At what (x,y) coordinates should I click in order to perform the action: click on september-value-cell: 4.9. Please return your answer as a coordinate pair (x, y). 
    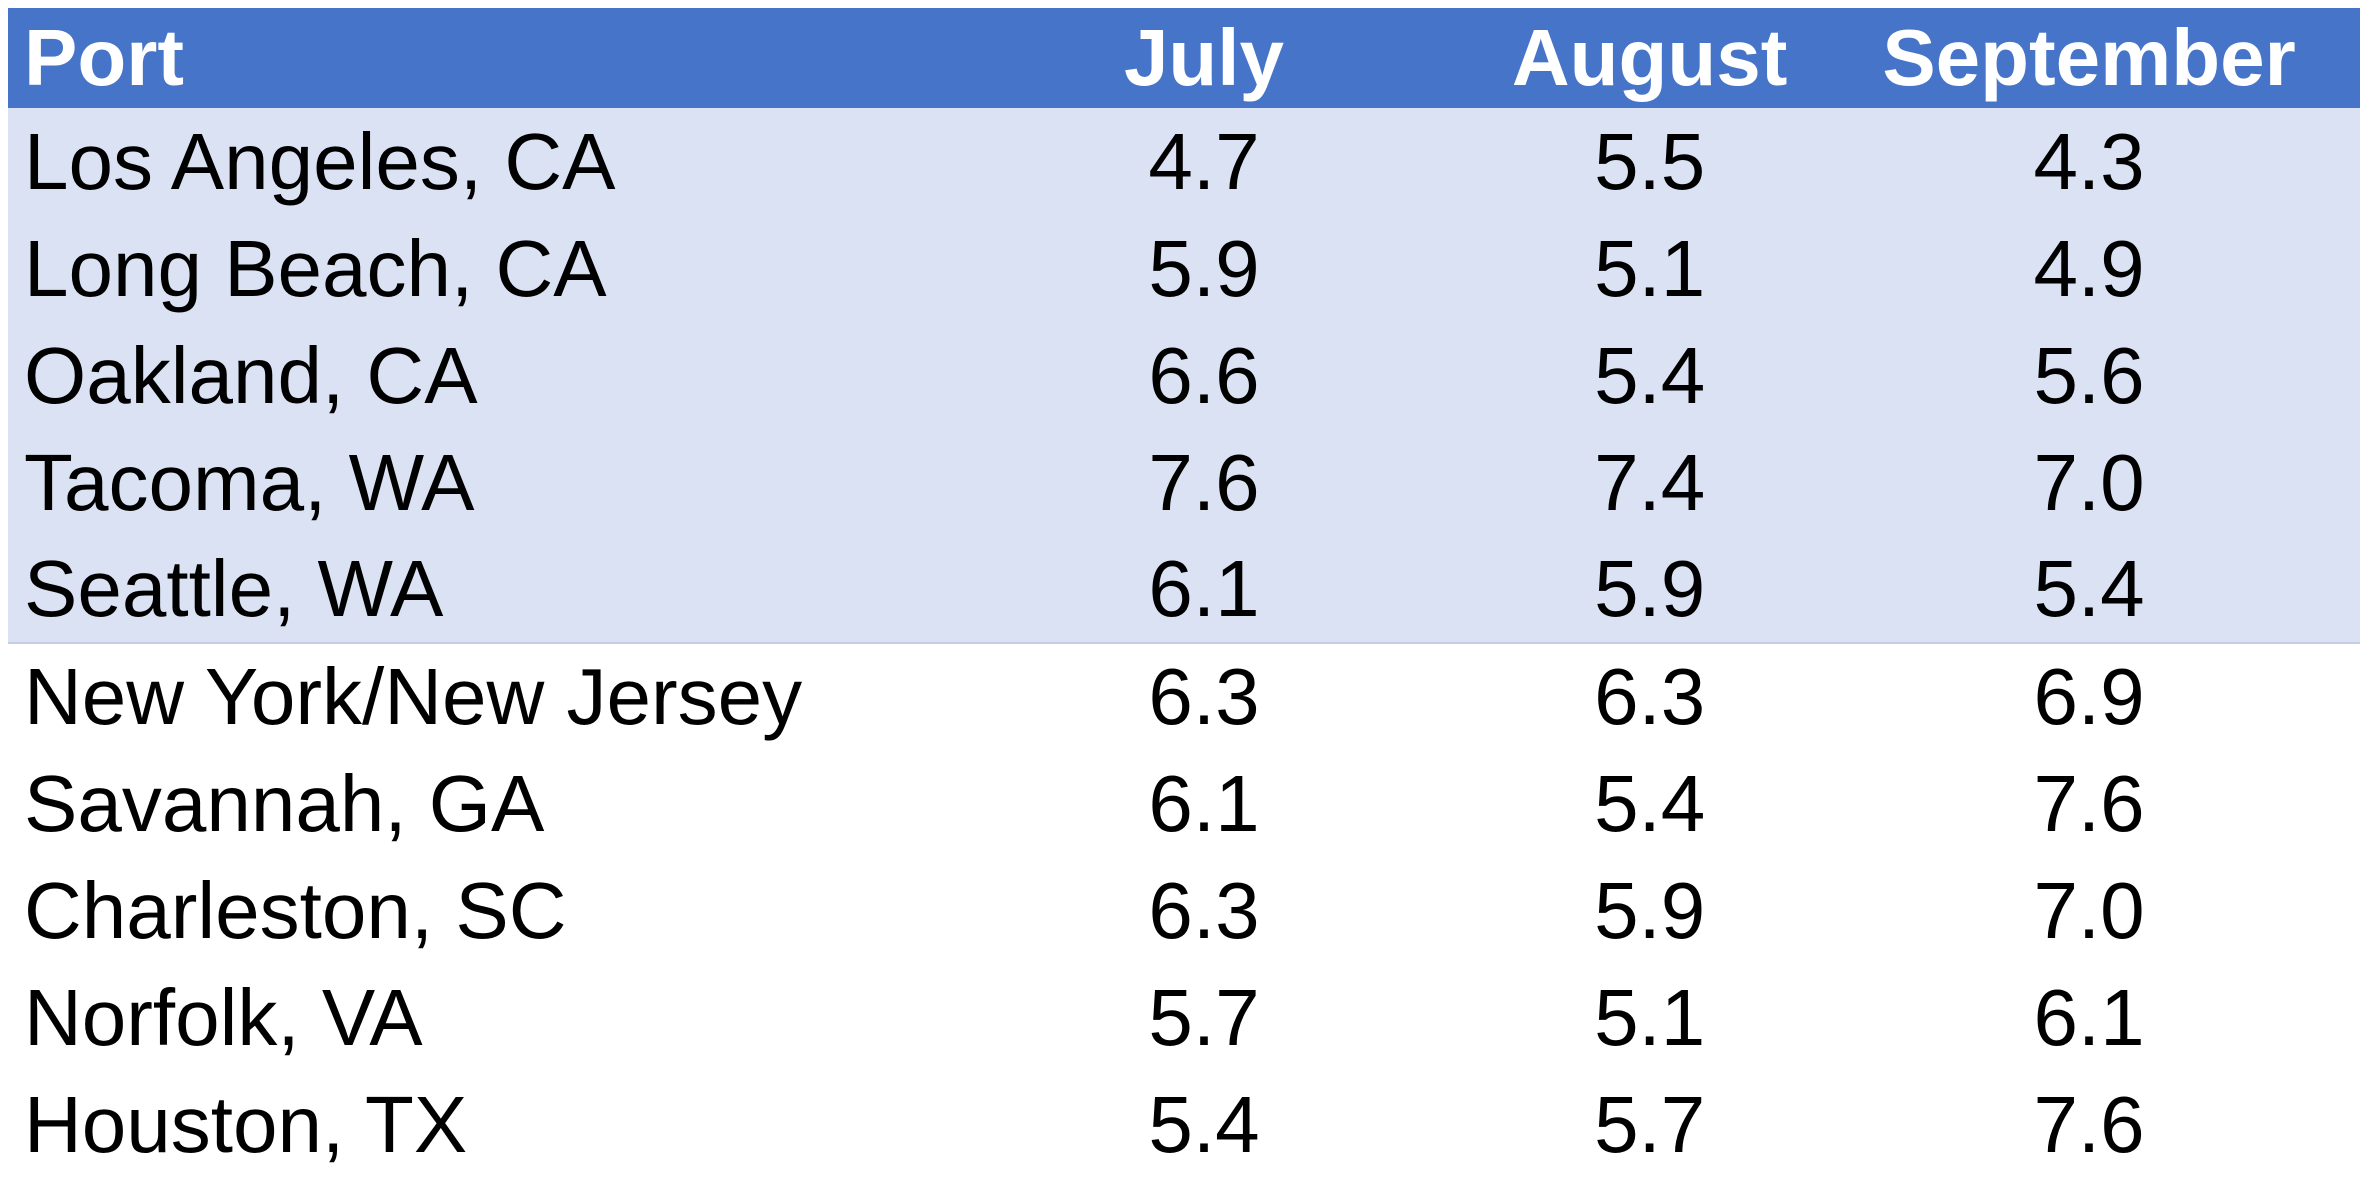
    Looking at the image, I should click on (2116, 268).